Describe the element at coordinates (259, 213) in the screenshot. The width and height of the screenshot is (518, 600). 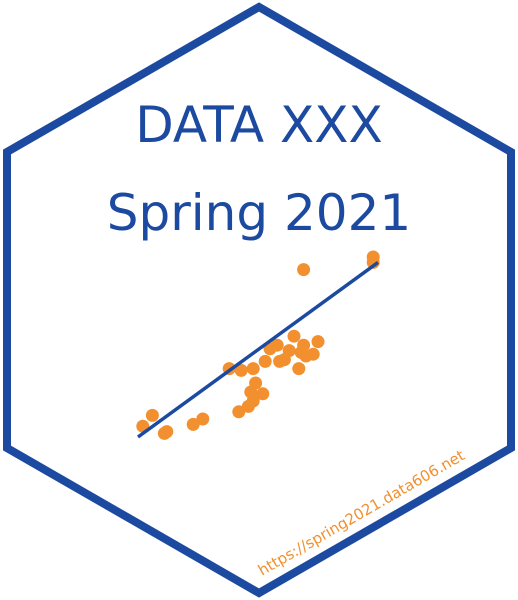
I see `title-line-2: Spring 2021` at that location.